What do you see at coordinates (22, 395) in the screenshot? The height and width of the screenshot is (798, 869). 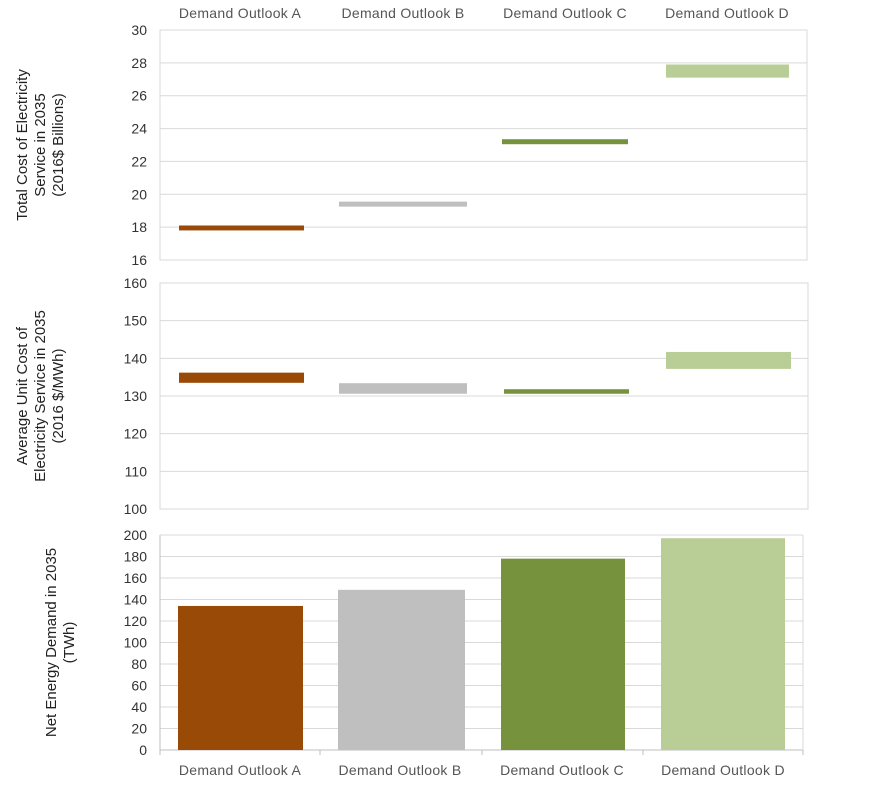 I see `y-axis-title-line: Average Unit Cost of` at bounding box center [22, 395].